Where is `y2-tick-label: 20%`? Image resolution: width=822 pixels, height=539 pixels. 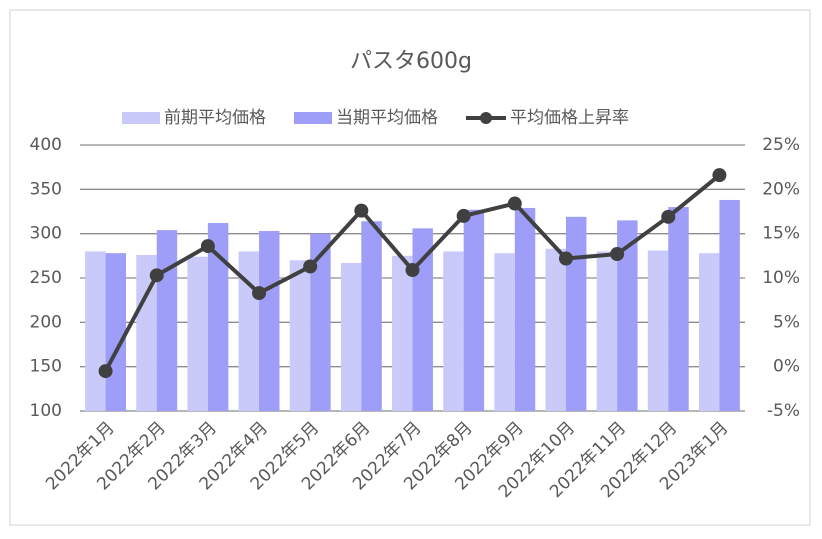 y2-tick-label: 20% is located at coordinates (781, 189).